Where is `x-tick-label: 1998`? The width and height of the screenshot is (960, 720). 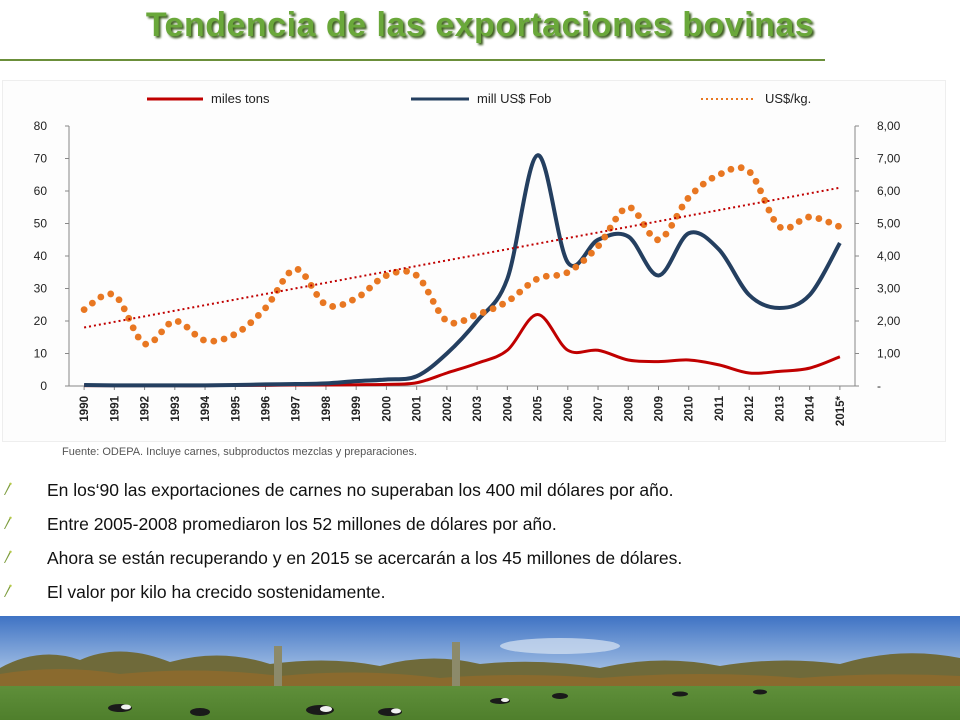
x-tick-label: 1998 is located at coordinates (327, 408).